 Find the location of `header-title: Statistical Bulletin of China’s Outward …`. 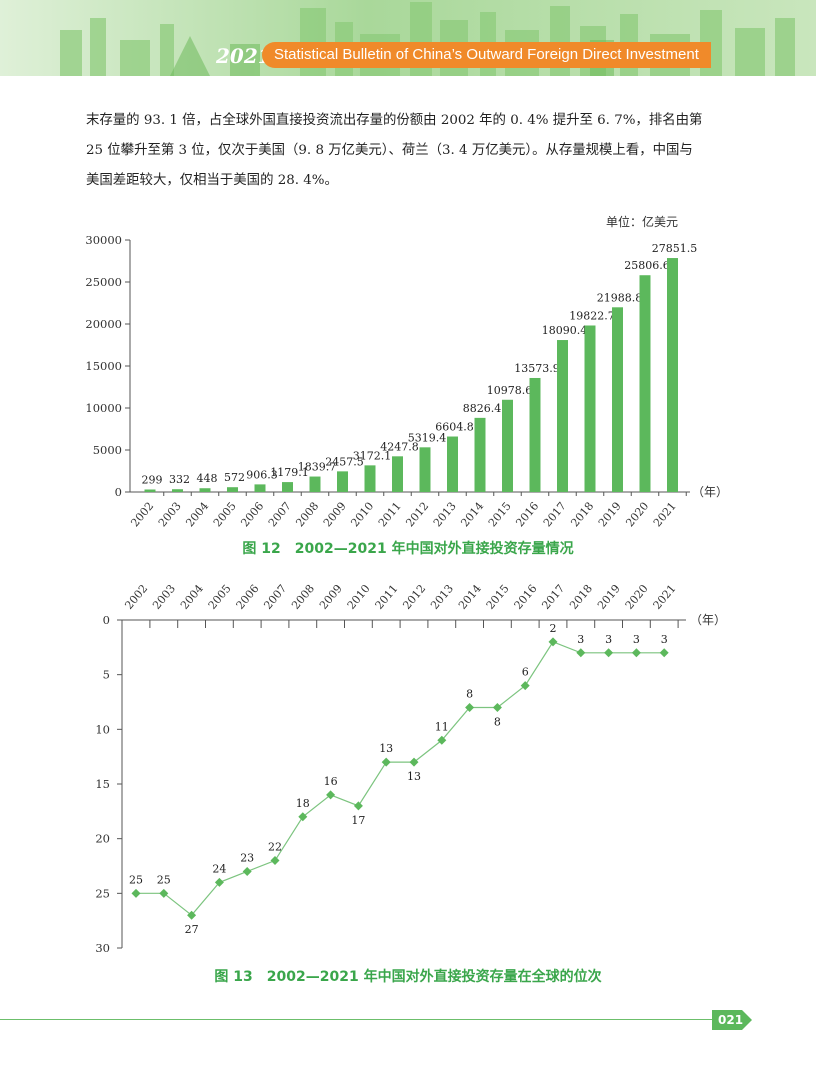

header-title: Statistical Bulletin of China’s Outward … is located at coordinates (486, 55).